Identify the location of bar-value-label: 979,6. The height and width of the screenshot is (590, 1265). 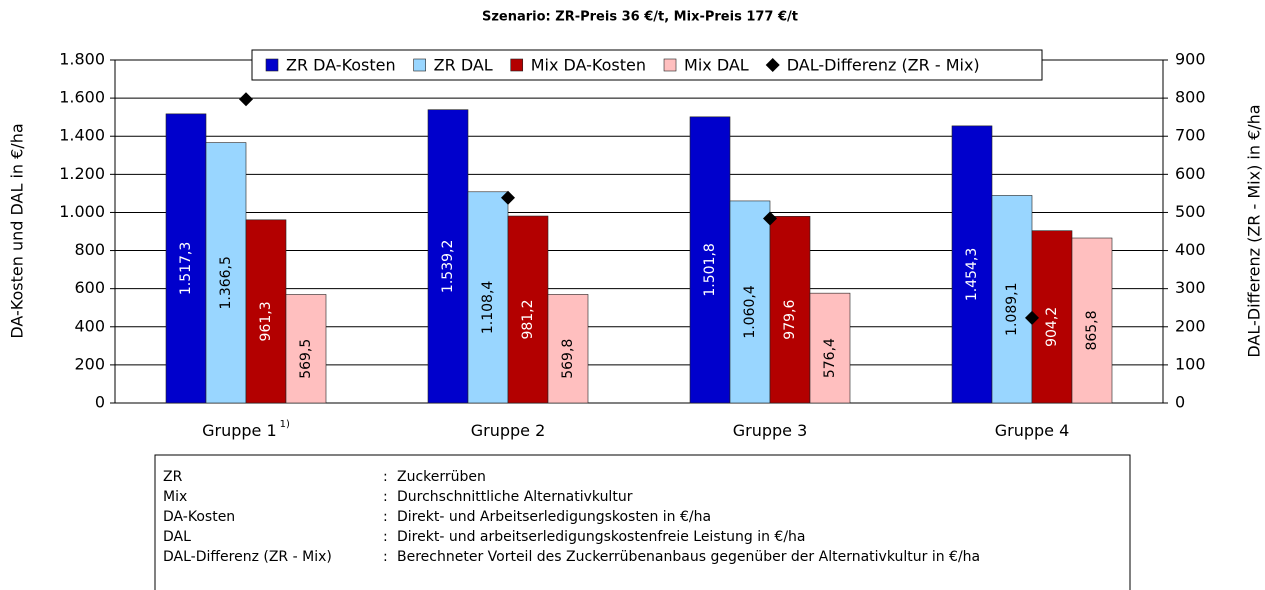
(790, 320).